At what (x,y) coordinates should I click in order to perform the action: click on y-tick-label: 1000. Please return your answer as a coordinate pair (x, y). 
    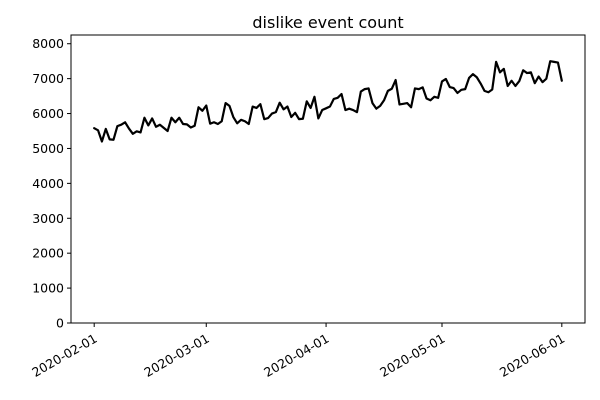
    Looking at the image, I should click on (48, 288).